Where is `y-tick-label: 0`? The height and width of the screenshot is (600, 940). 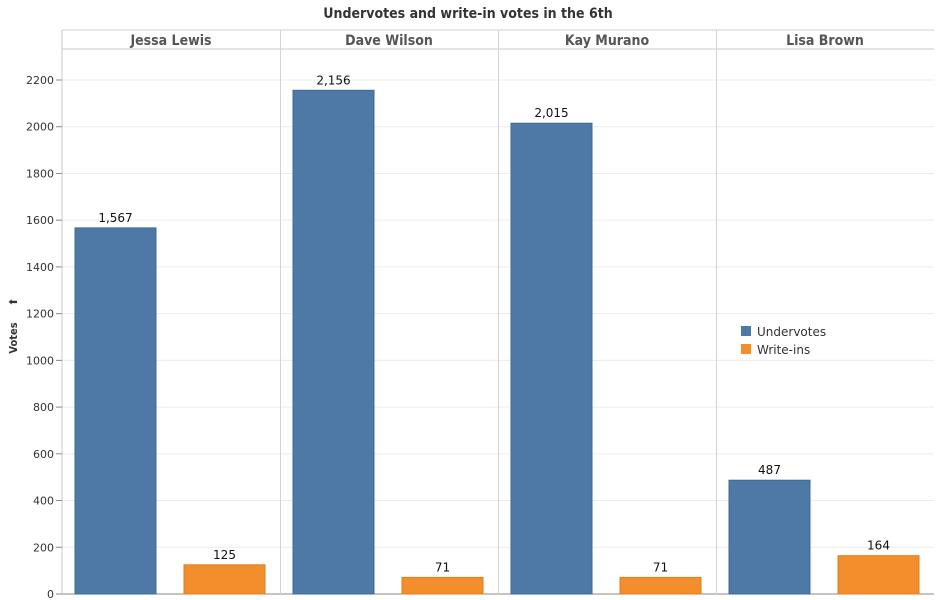 y-tick-label: 0 is located at coordinates (50, 594).